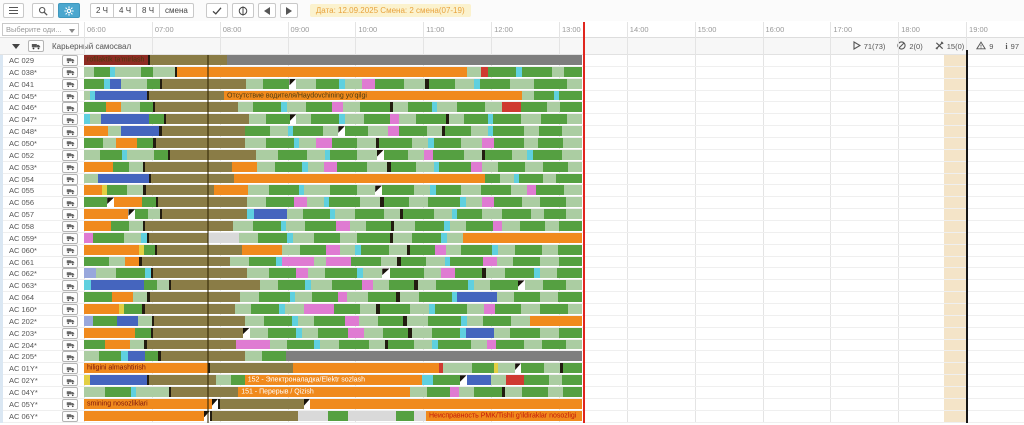  I want to click on settings-button, so click(69, 10).